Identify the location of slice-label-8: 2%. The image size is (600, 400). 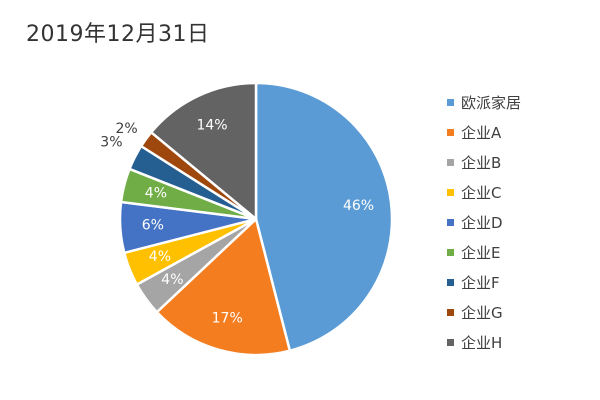
(126, 129).